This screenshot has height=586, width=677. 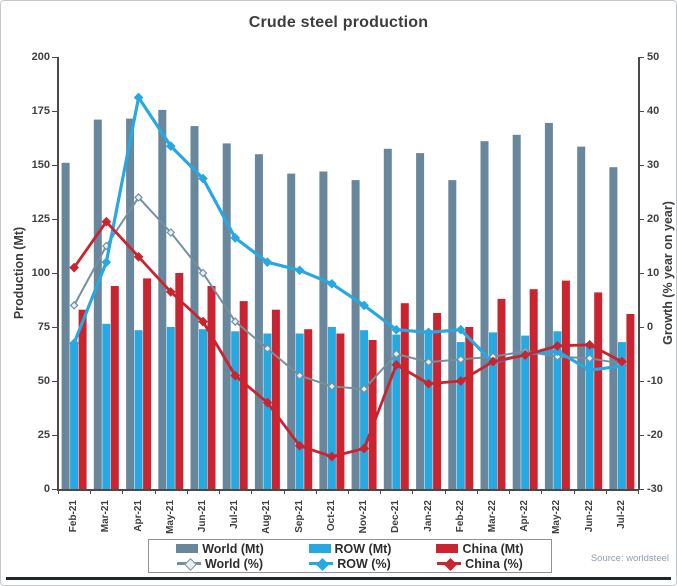 What do you see at coordinates (299, 516) in the screenshot?
I see `x-label-sep-21: Sep-21` at bounding box center [299, 516].